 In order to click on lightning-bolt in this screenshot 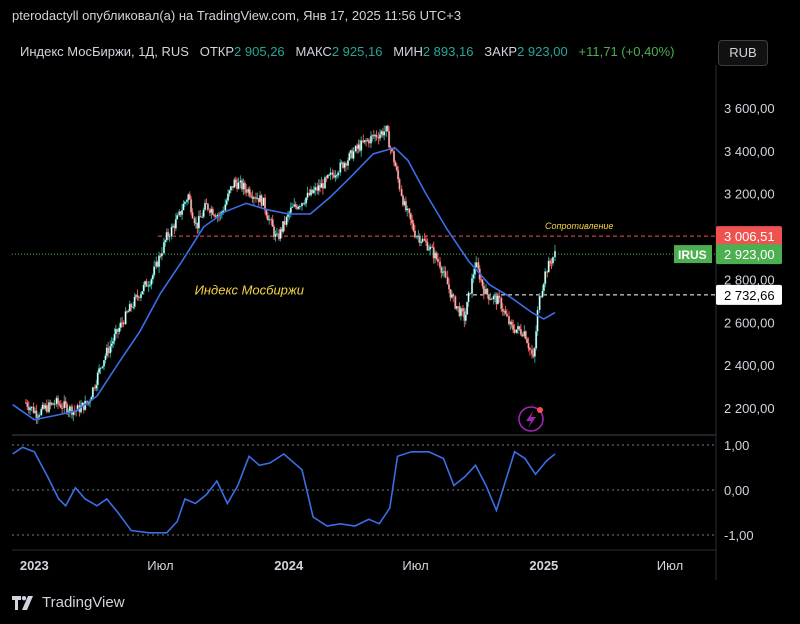, I will do `click(531, 419)`.